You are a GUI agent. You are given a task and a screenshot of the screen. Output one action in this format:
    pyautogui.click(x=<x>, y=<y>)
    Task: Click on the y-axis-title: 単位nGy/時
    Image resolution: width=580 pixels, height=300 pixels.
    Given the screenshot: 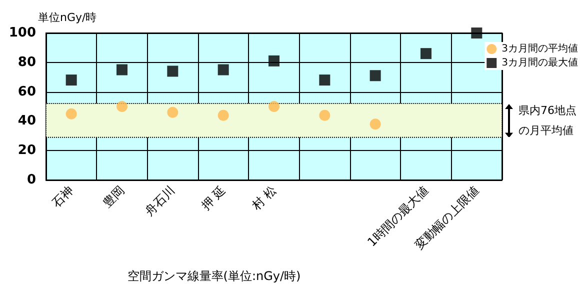 What is the action you would take?
    pyautogui.click(x=67, y=17)
    